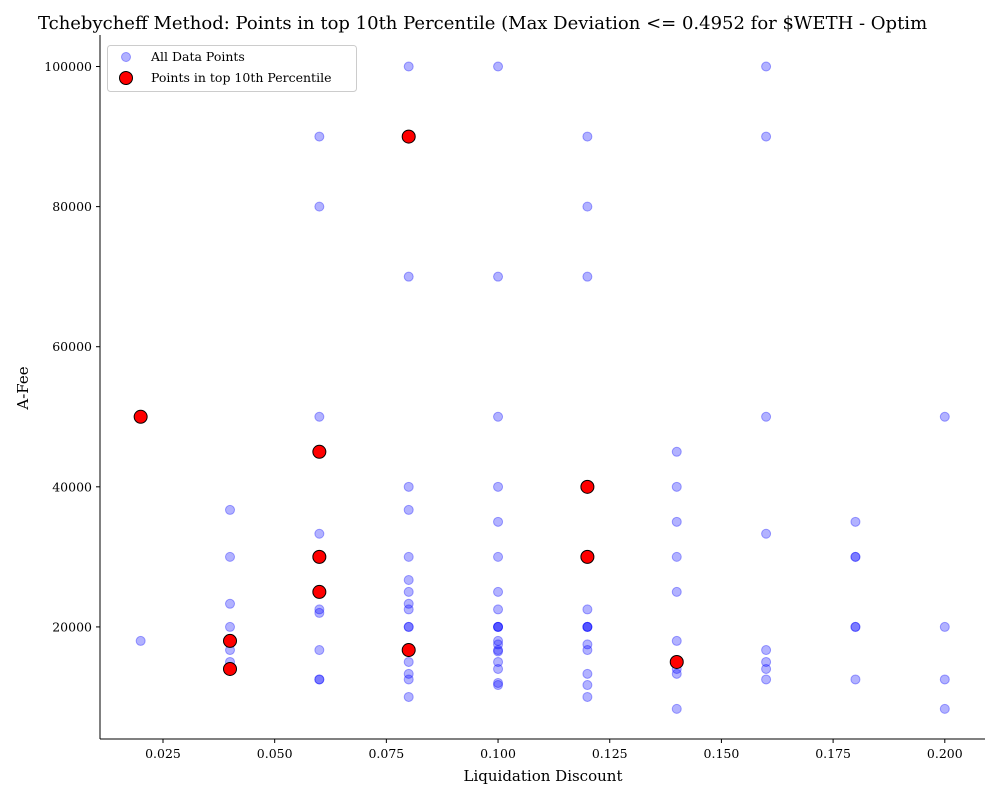  Describe the element at coordinates (945, 753) in the screenshot. I see `x-tick-label: 0.200` at that location.